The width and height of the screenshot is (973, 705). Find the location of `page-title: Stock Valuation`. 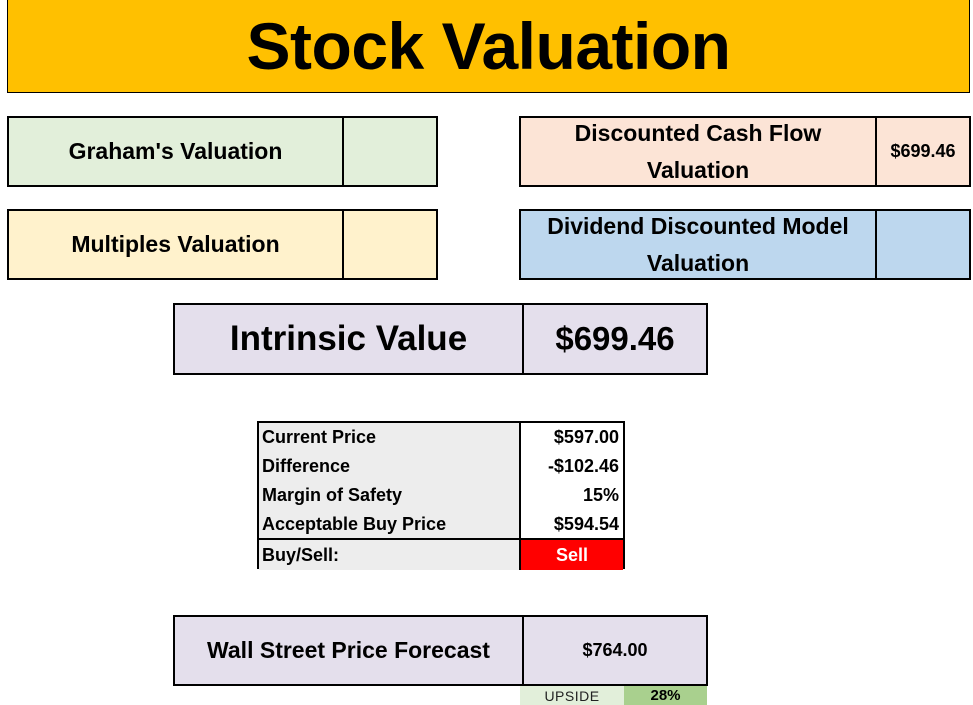

page-title: Stock Valuation is located at coordinates (488, 46).